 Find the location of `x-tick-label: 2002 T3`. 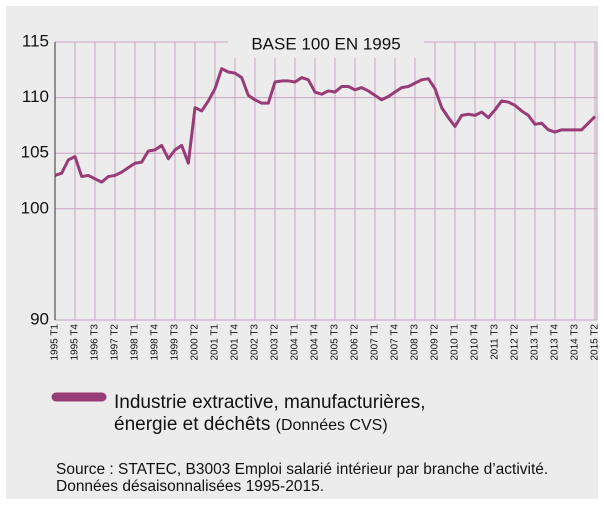

x-tick-label: 2002 T3 is located at coordinates (255, 342).